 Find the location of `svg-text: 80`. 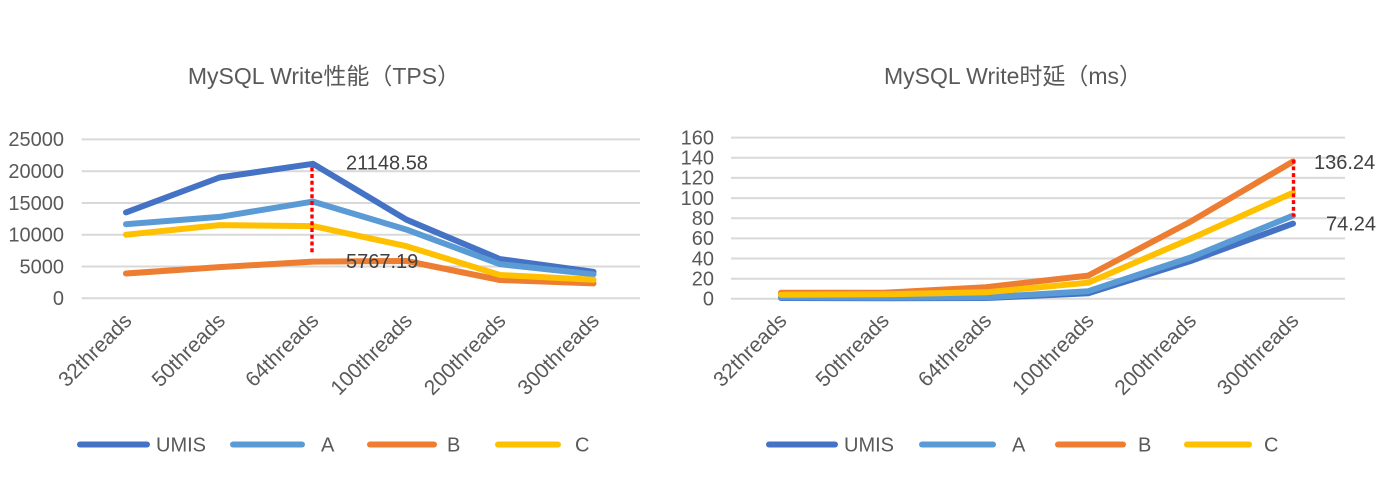

svg-text: 80 is located at coordinates (703, 219).